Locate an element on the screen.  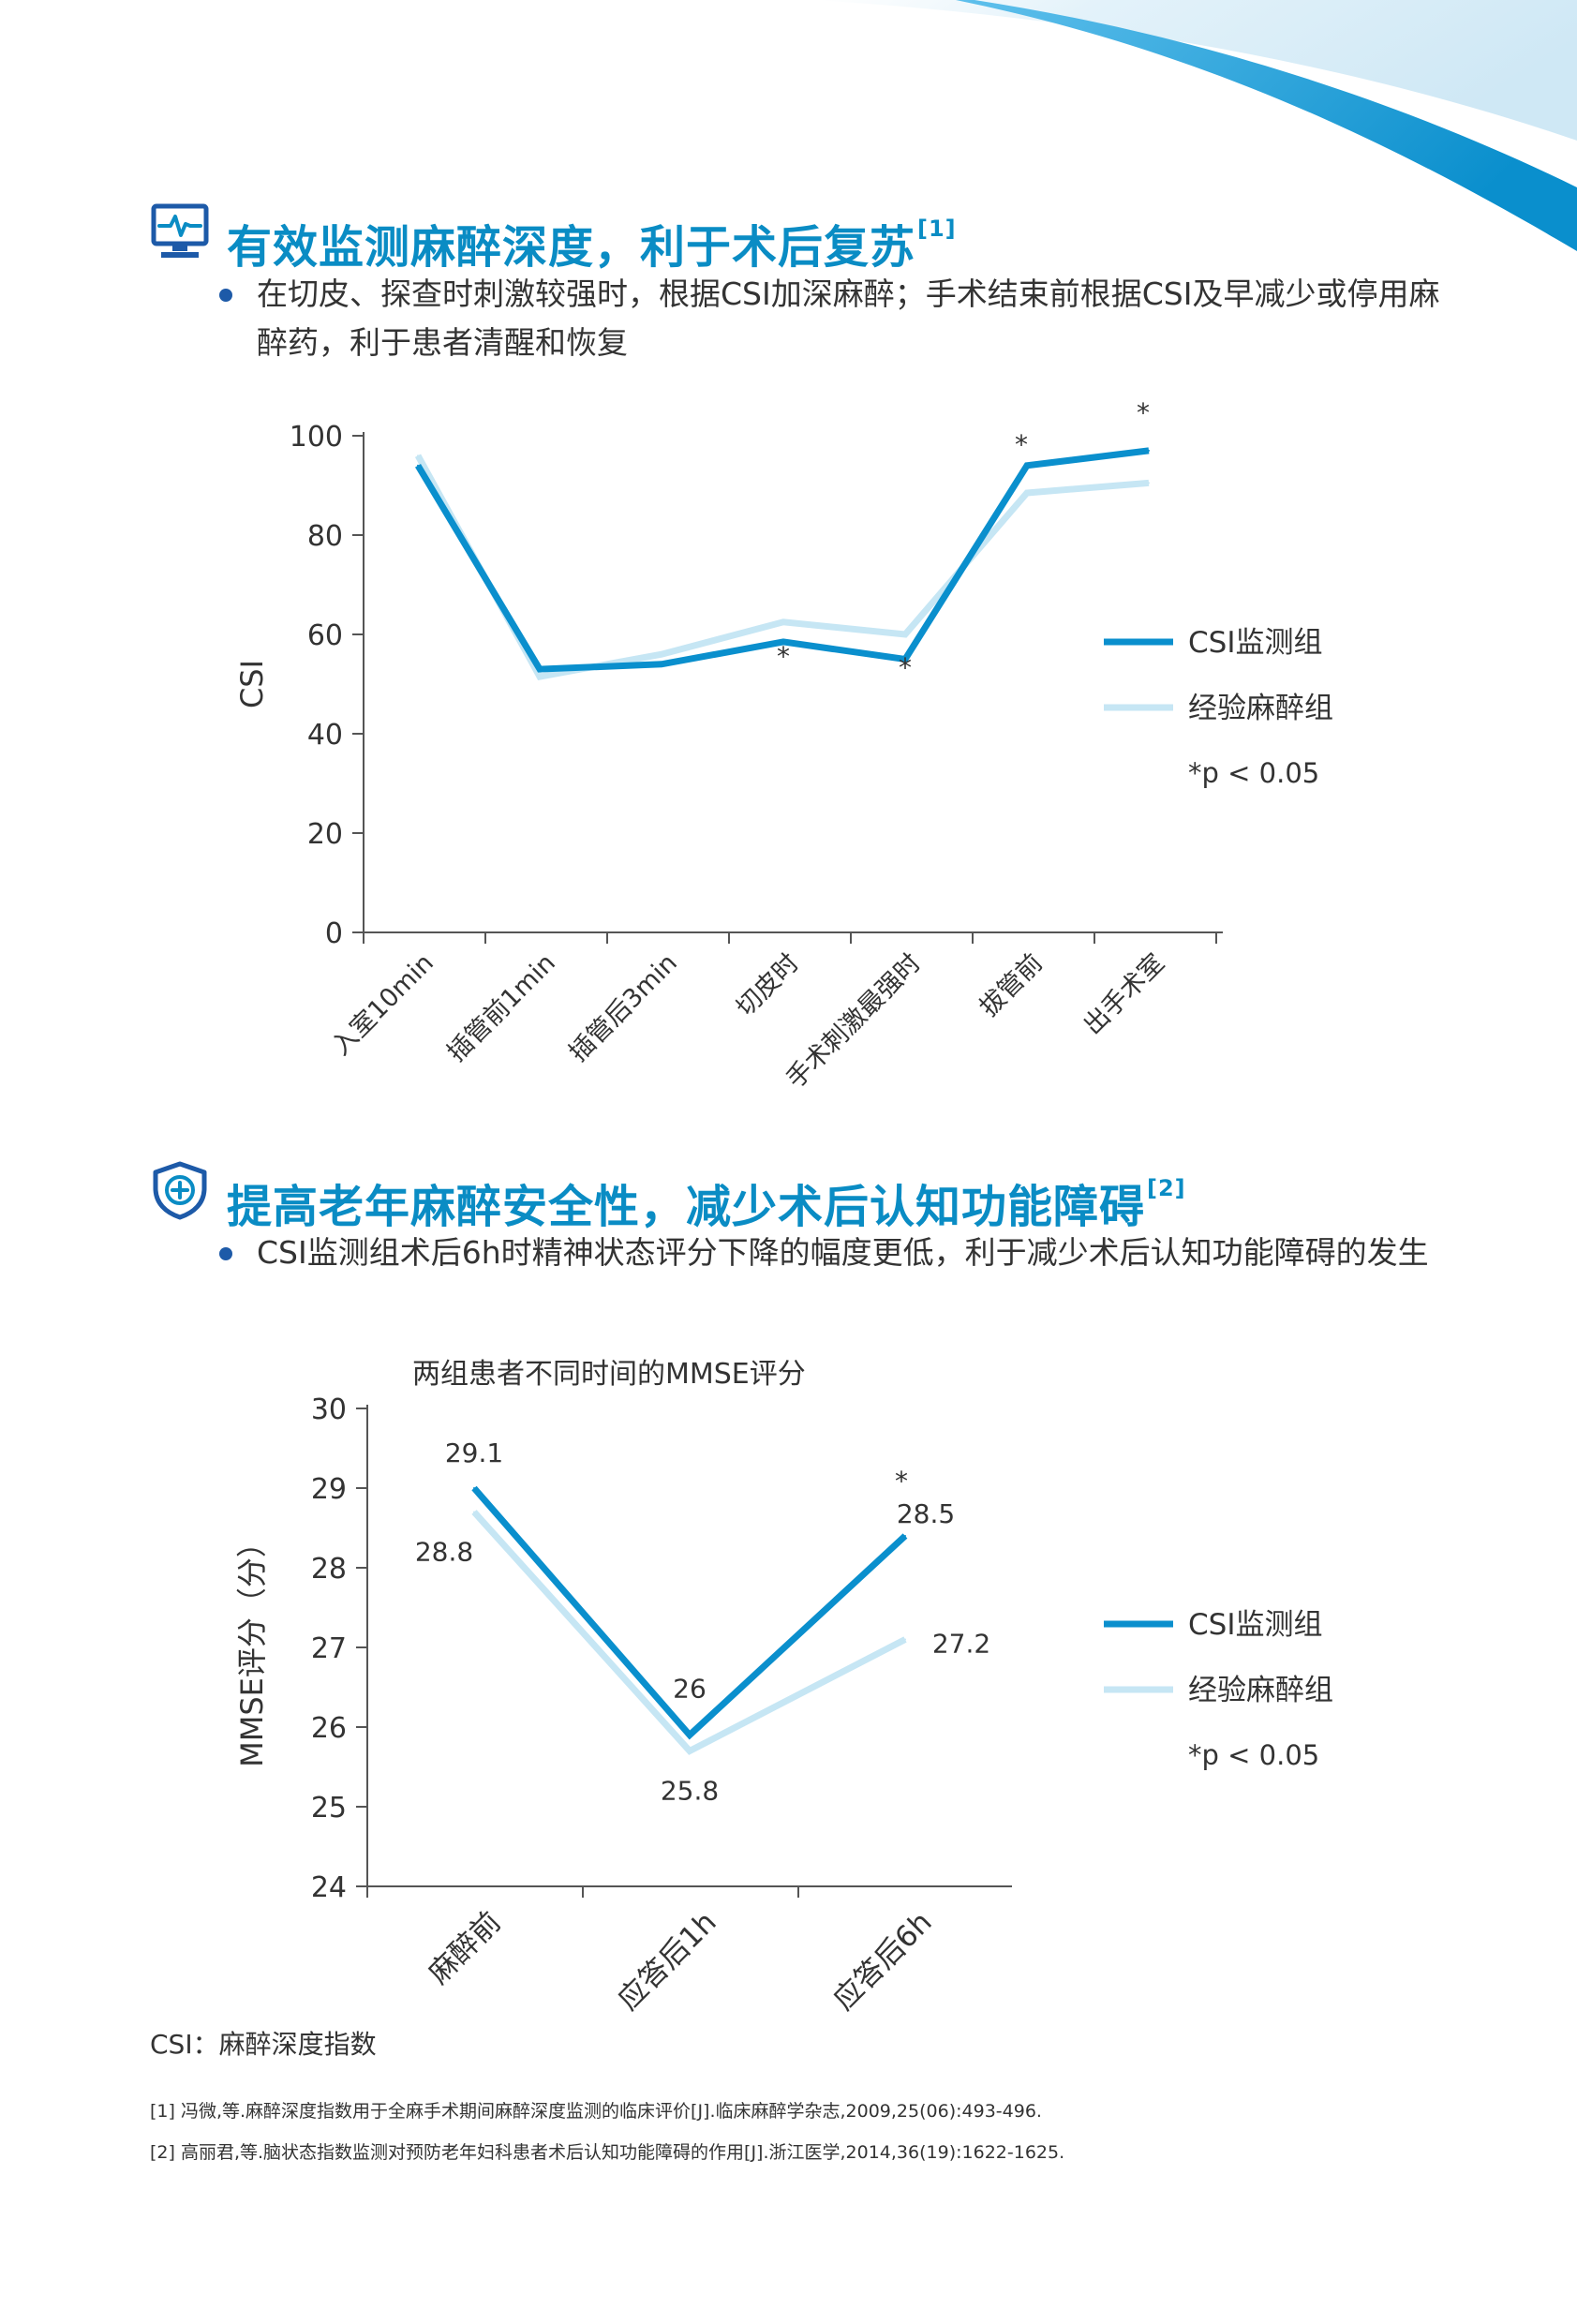
data-label: 28.5 is located at coordinates (926, 1513).